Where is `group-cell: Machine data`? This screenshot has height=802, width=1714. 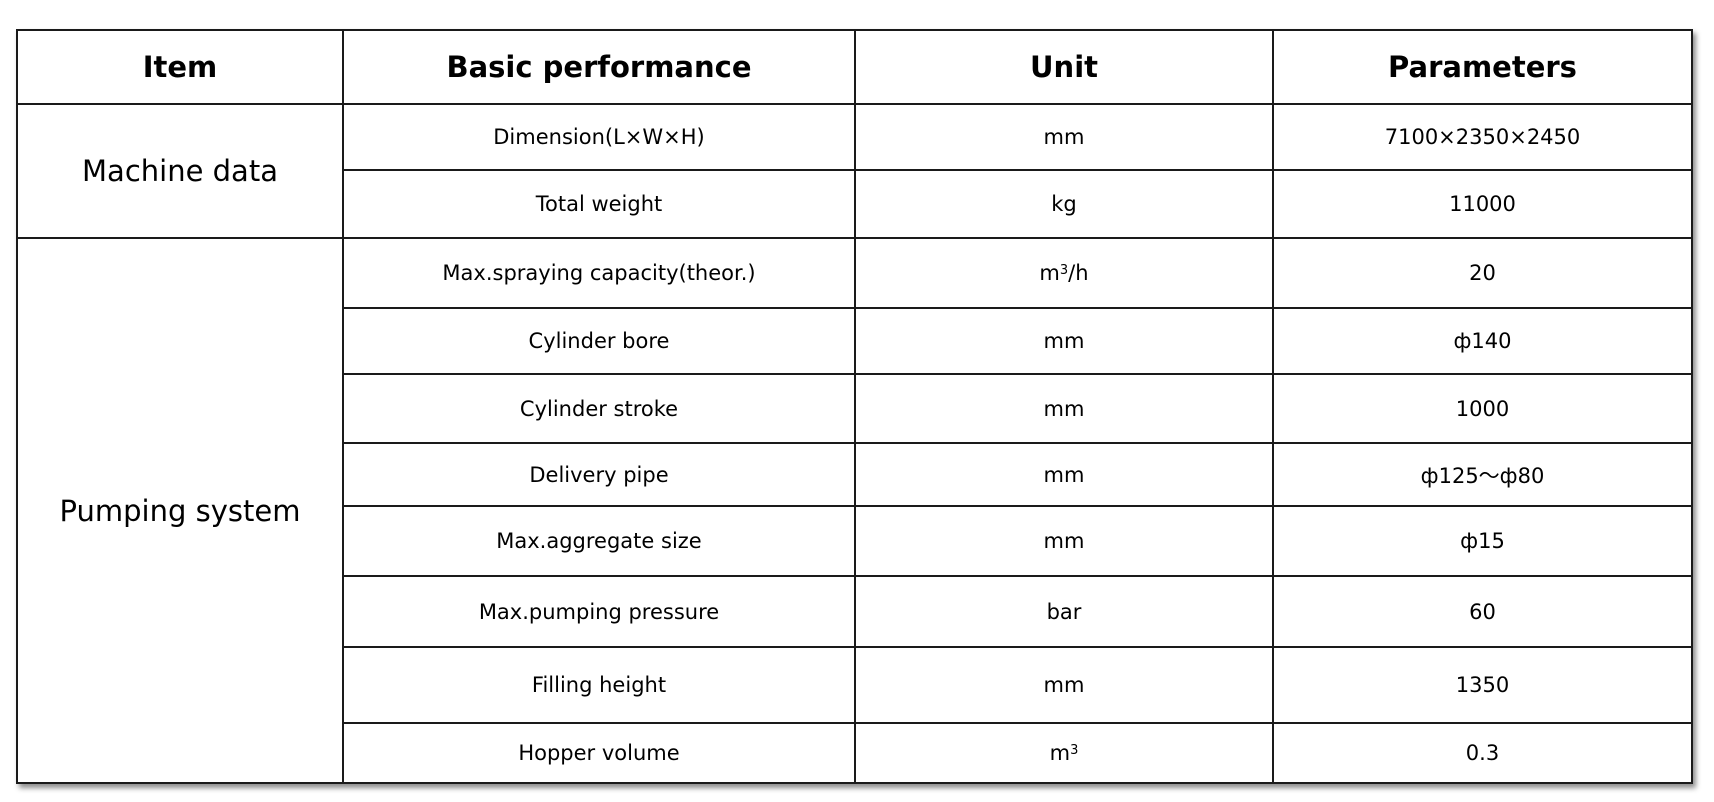
group-cell: Machine data is located at coordinates (180, 171).